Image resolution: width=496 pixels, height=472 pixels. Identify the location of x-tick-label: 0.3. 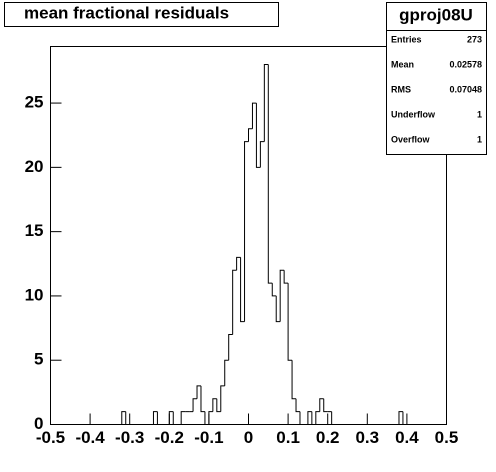
(367, 437).